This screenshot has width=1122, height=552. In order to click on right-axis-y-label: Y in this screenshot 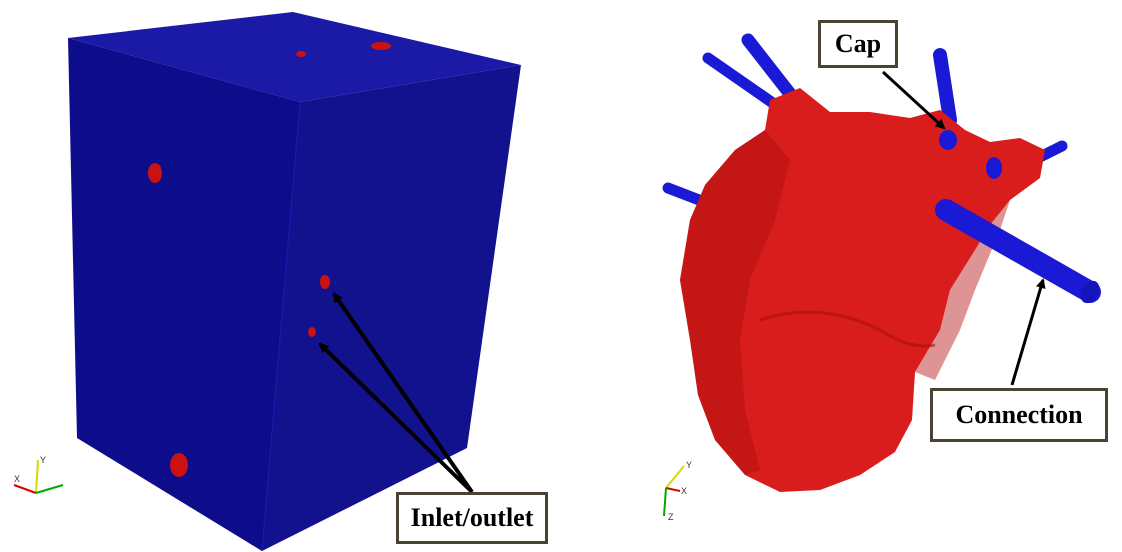, I will do `click(689, 465)`.